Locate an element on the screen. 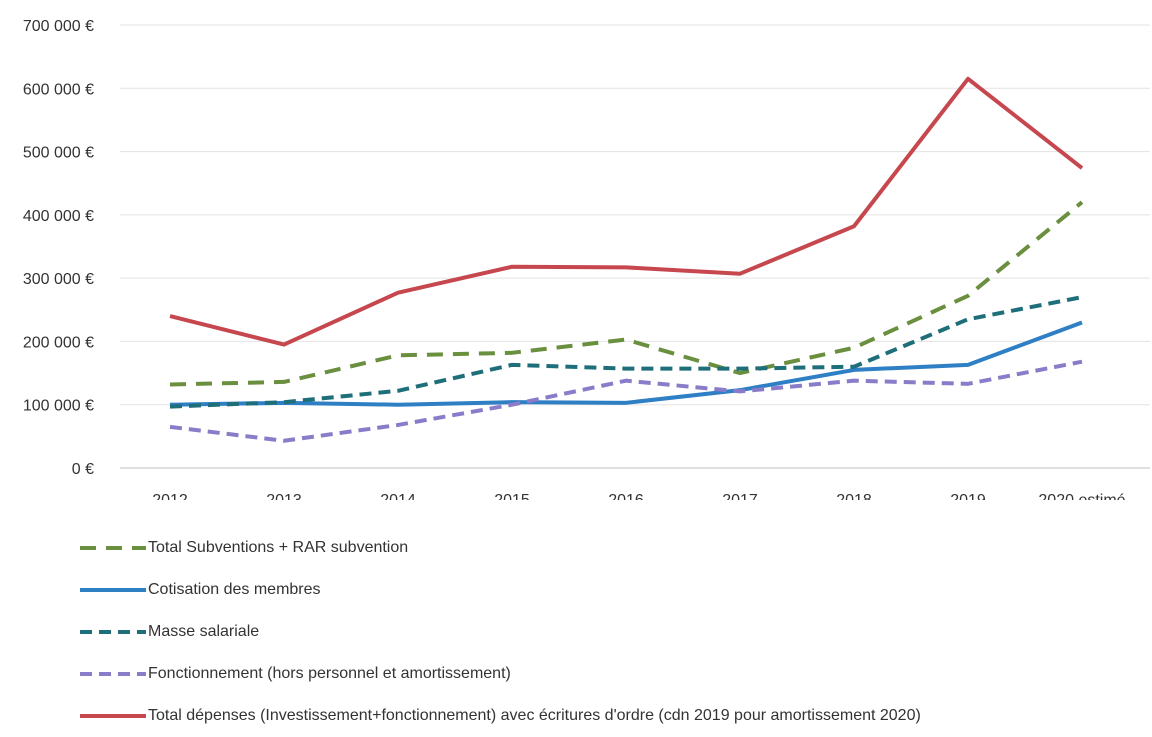 The height and width of the screenshot is (737, 1152). y-tick-label: 300 000 € is located at coordinates (58, 279).